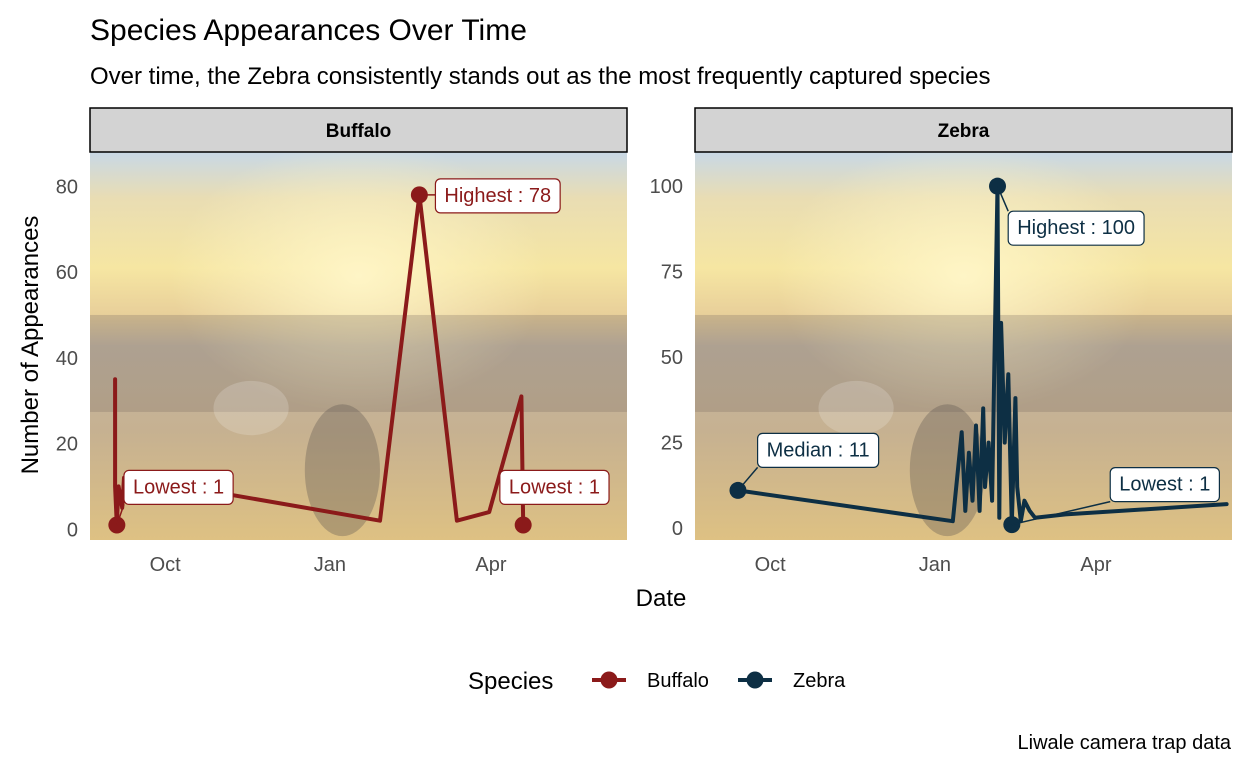  I want to click on legend: Species Buffalo Zebra, so click(657, 681).